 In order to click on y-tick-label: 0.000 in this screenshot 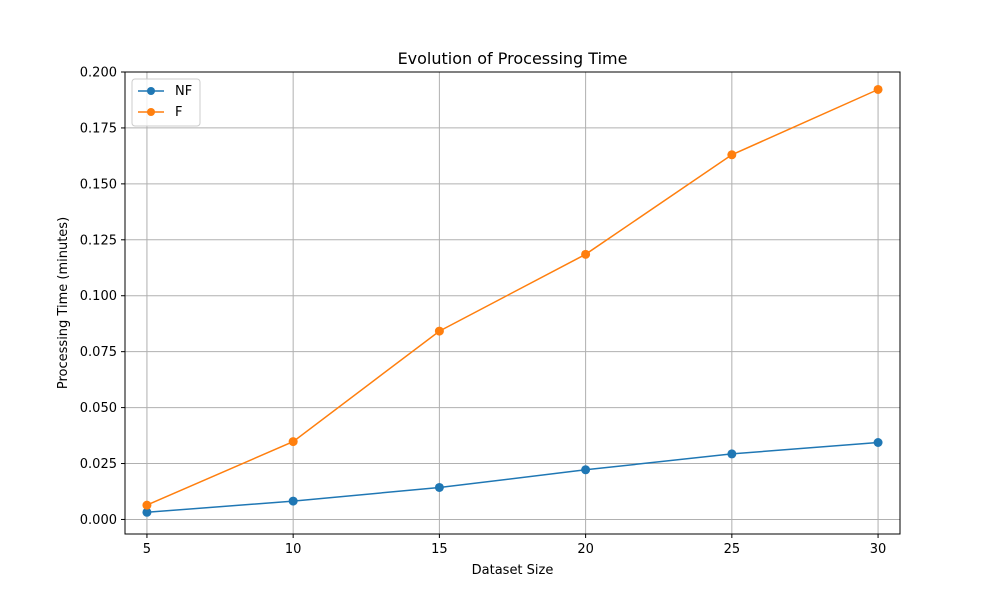, I will do `click(98, 520)`.